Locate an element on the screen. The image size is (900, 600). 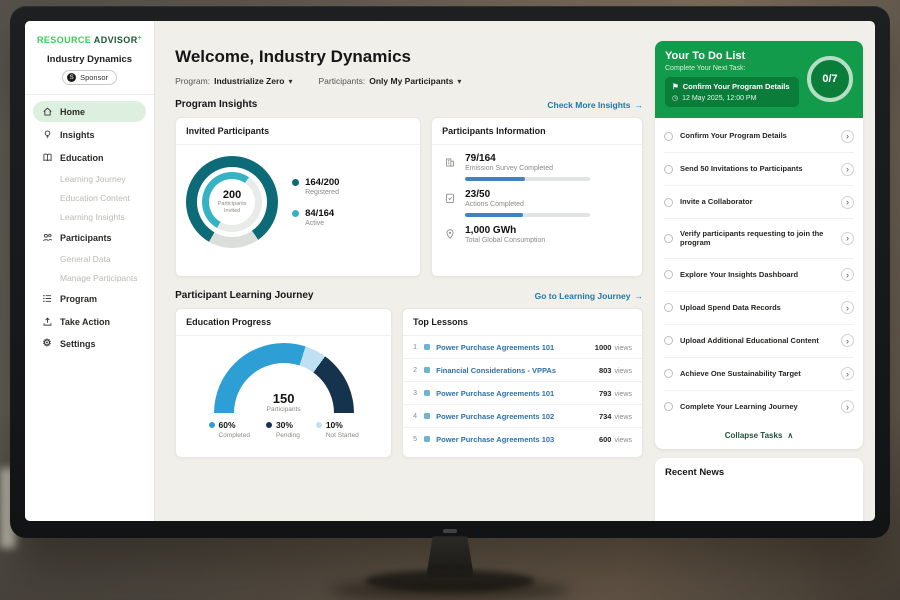
task-row-upload-spend-data: Upload Spend Data Records › is located at coordinates (759, 308).